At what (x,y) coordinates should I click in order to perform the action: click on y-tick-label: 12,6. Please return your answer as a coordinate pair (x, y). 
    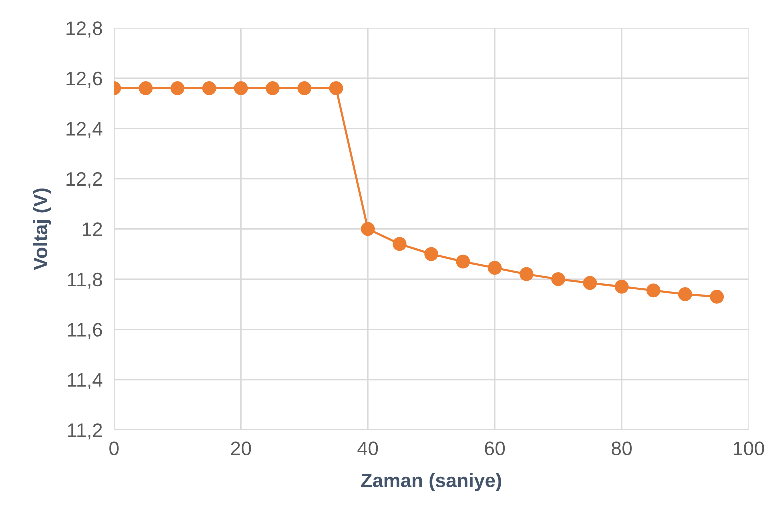
    Looking at the image, I should click on (84, 80).